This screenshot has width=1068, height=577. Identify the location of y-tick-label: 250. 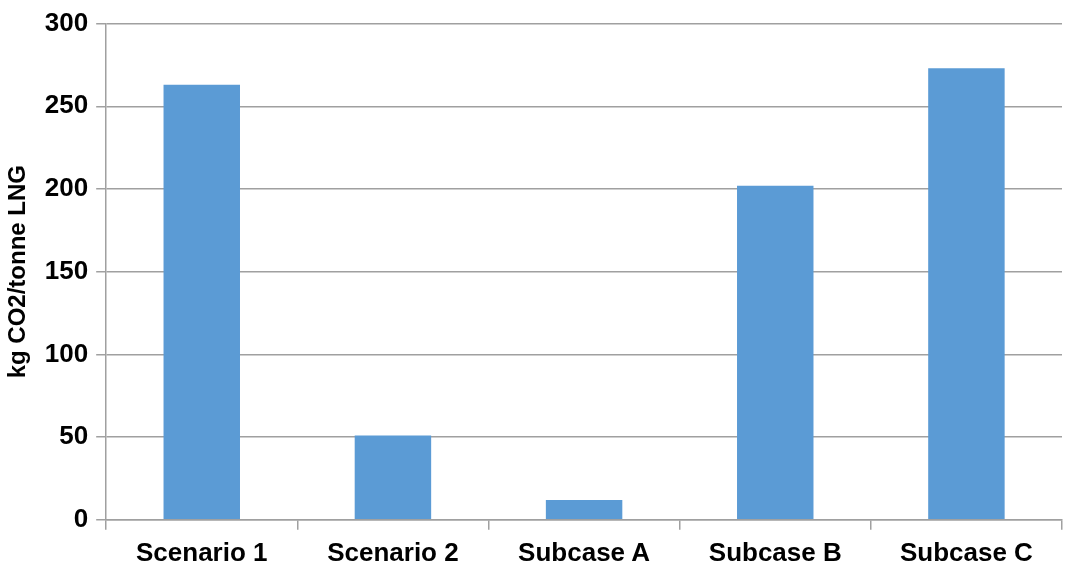
(66, 104).